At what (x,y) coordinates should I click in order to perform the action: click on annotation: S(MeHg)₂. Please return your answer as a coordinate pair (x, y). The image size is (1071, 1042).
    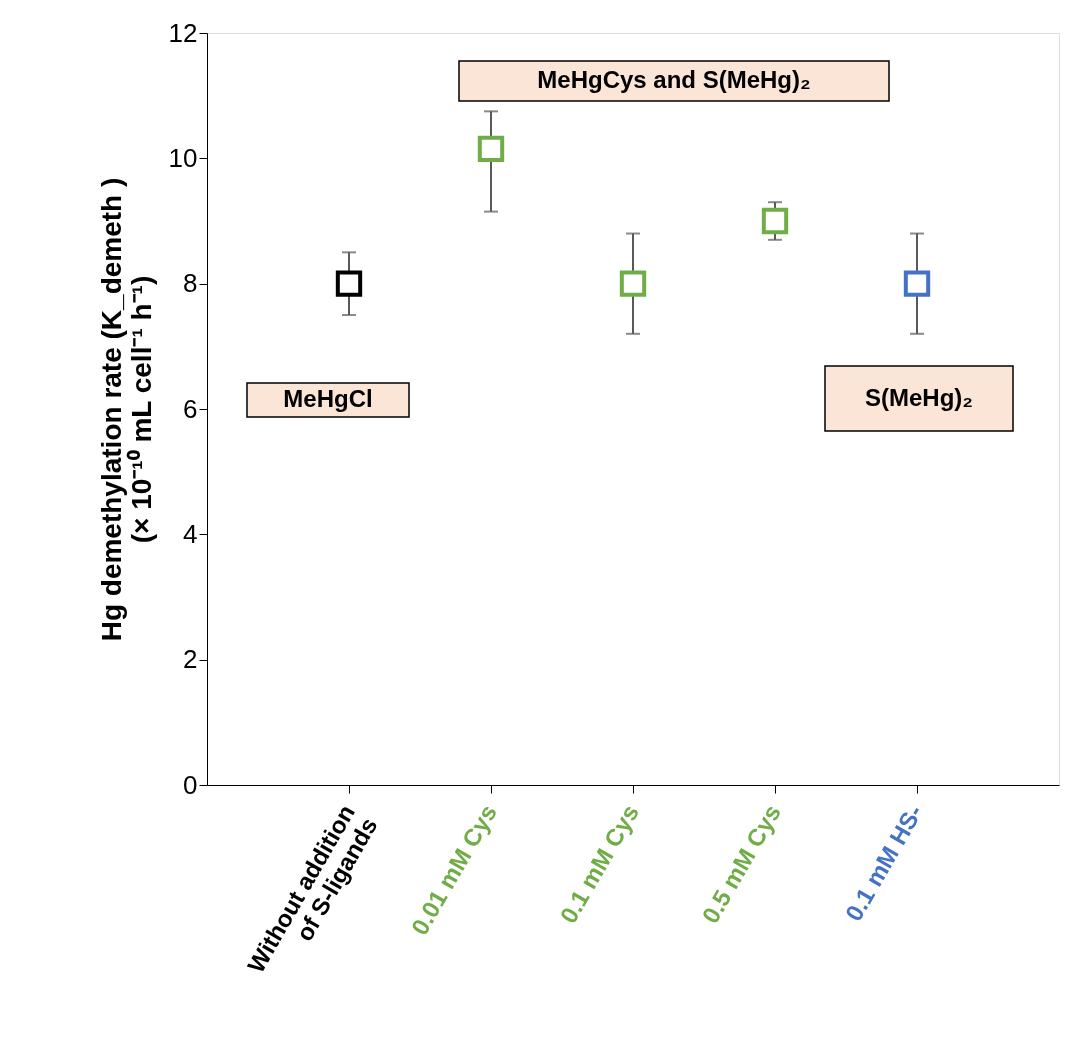
    Looking at the image, I should click on (919, 397).